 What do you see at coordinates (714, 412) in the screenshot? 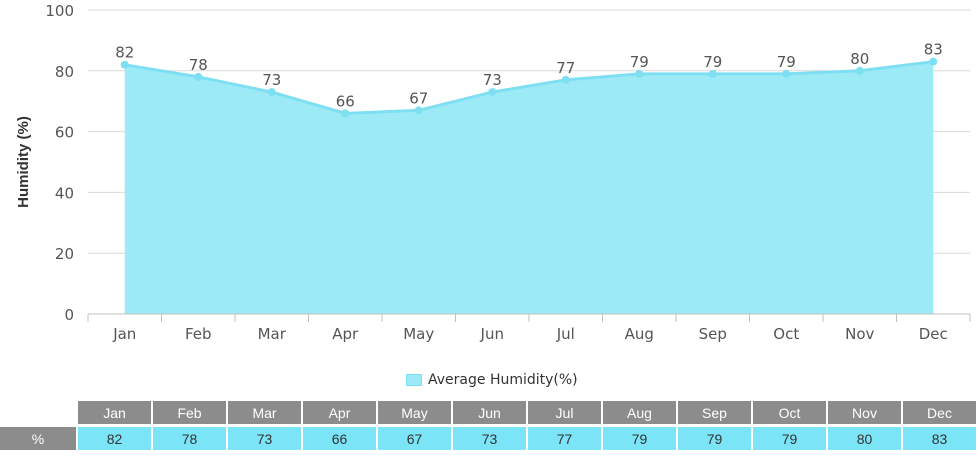
I see `table-header-cell: Sep` at bounding box center [714, 412].